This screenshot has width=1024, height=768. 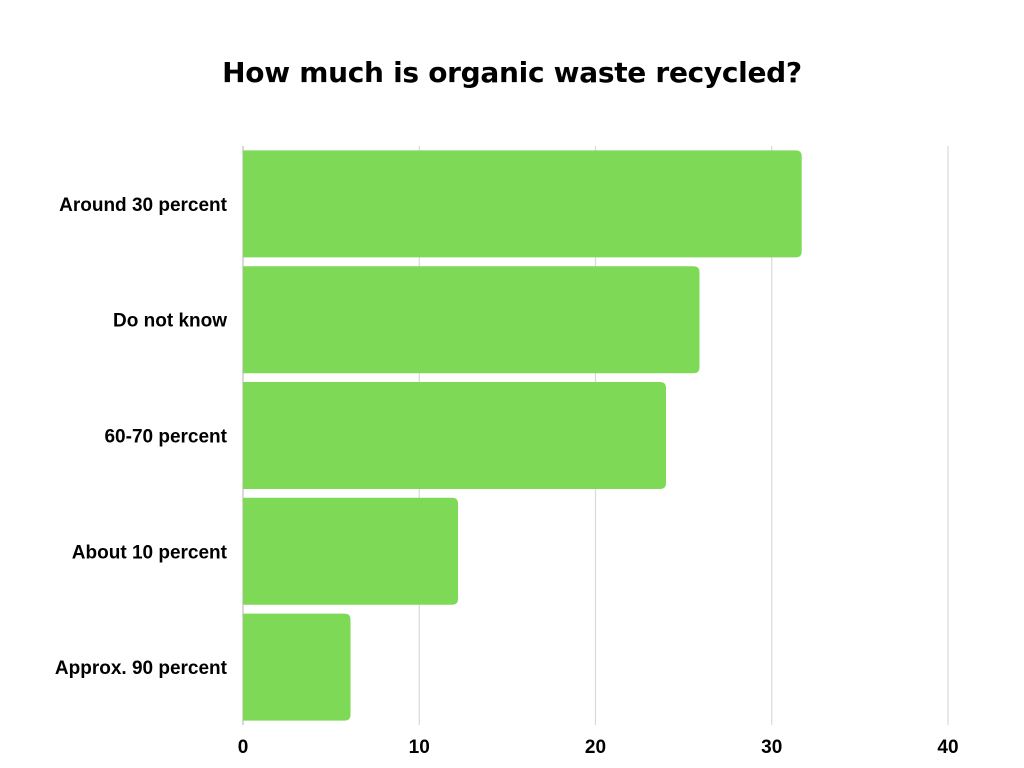 I want to click on x-axis-ticks: 0 10 20 30 40, so click(x=598, y=747).